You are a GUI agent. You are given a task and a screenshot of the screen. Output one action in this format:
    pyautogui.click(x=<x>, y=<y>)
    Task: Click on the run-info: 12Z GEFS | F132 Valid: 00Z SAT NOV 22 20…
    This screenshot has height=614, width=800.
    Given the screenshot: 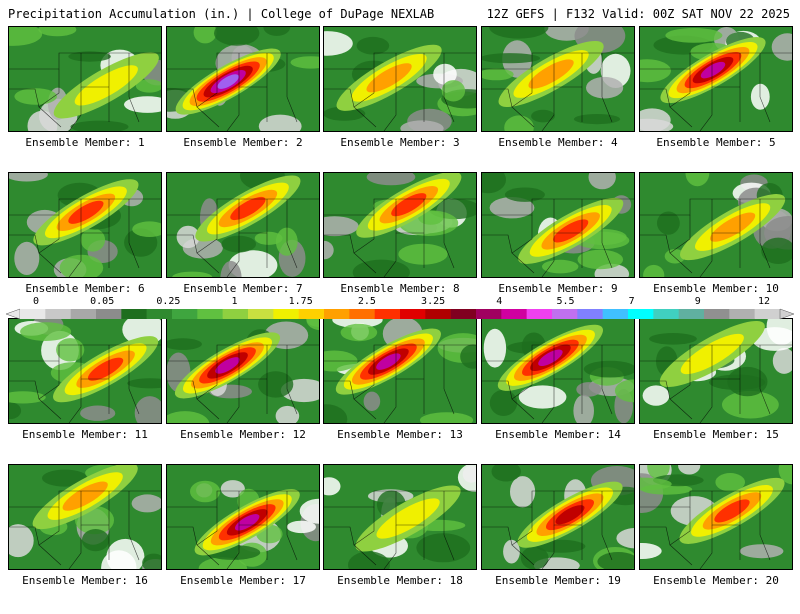 What is the action you would take?
    pyautogui.click(x=638, y=14)
    